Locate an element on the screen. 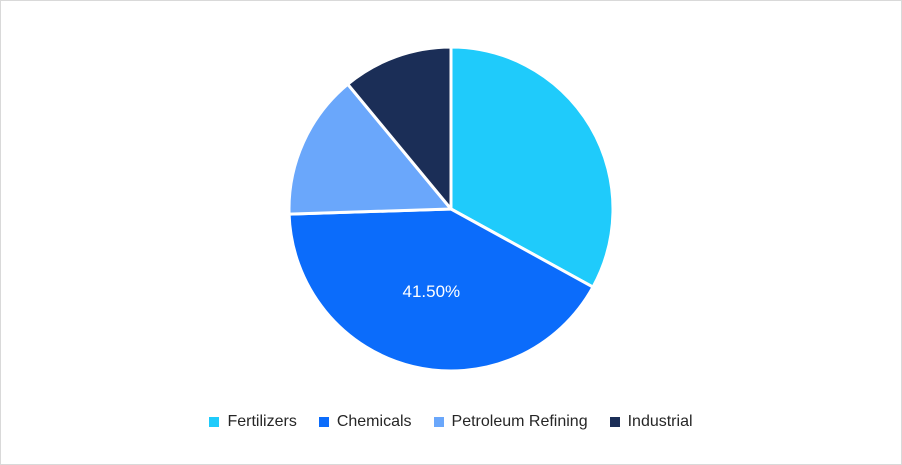 Image resolution: width=902 pixels, height=465 pixels. legend-label-petroleum-refining: Petroleum Refining is located at coordinates (519, 421).